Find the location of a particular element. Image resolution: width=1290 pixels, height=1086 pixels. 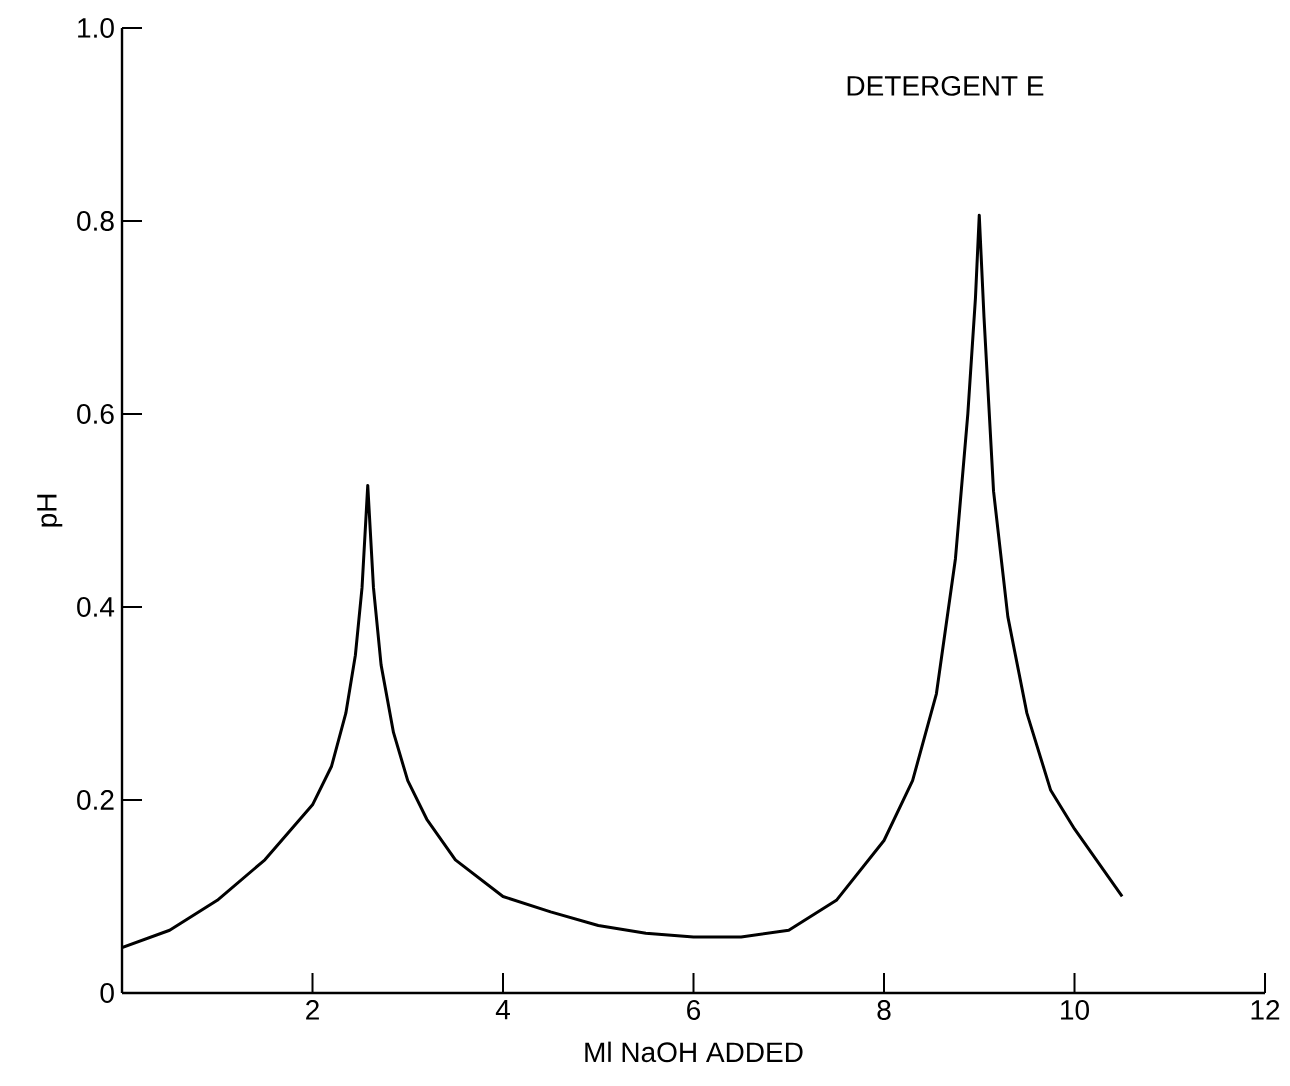

y-tick-label: 0.4 is located at coordinates (96, 607).